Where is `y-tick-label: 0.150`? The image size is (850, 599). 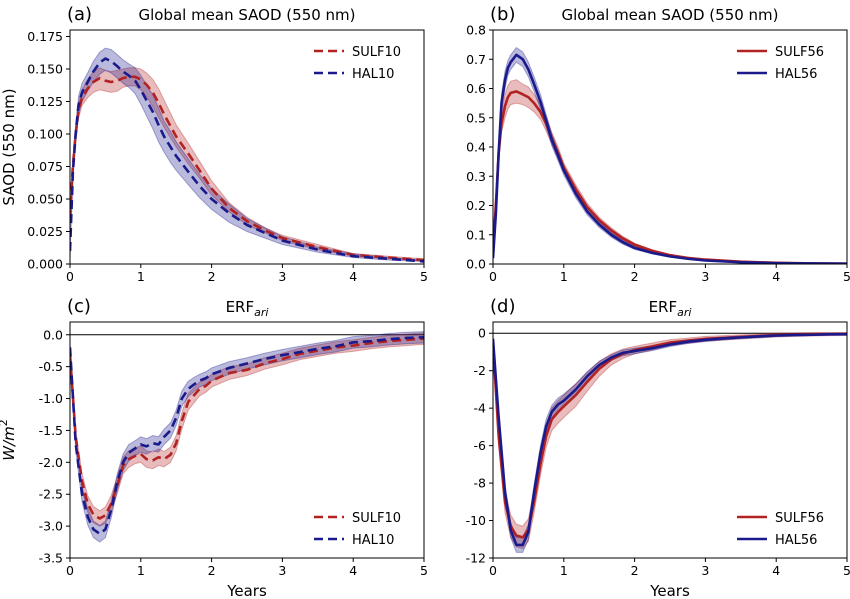
y-tick-label: 0.150 is located at coordinates (45, 69).